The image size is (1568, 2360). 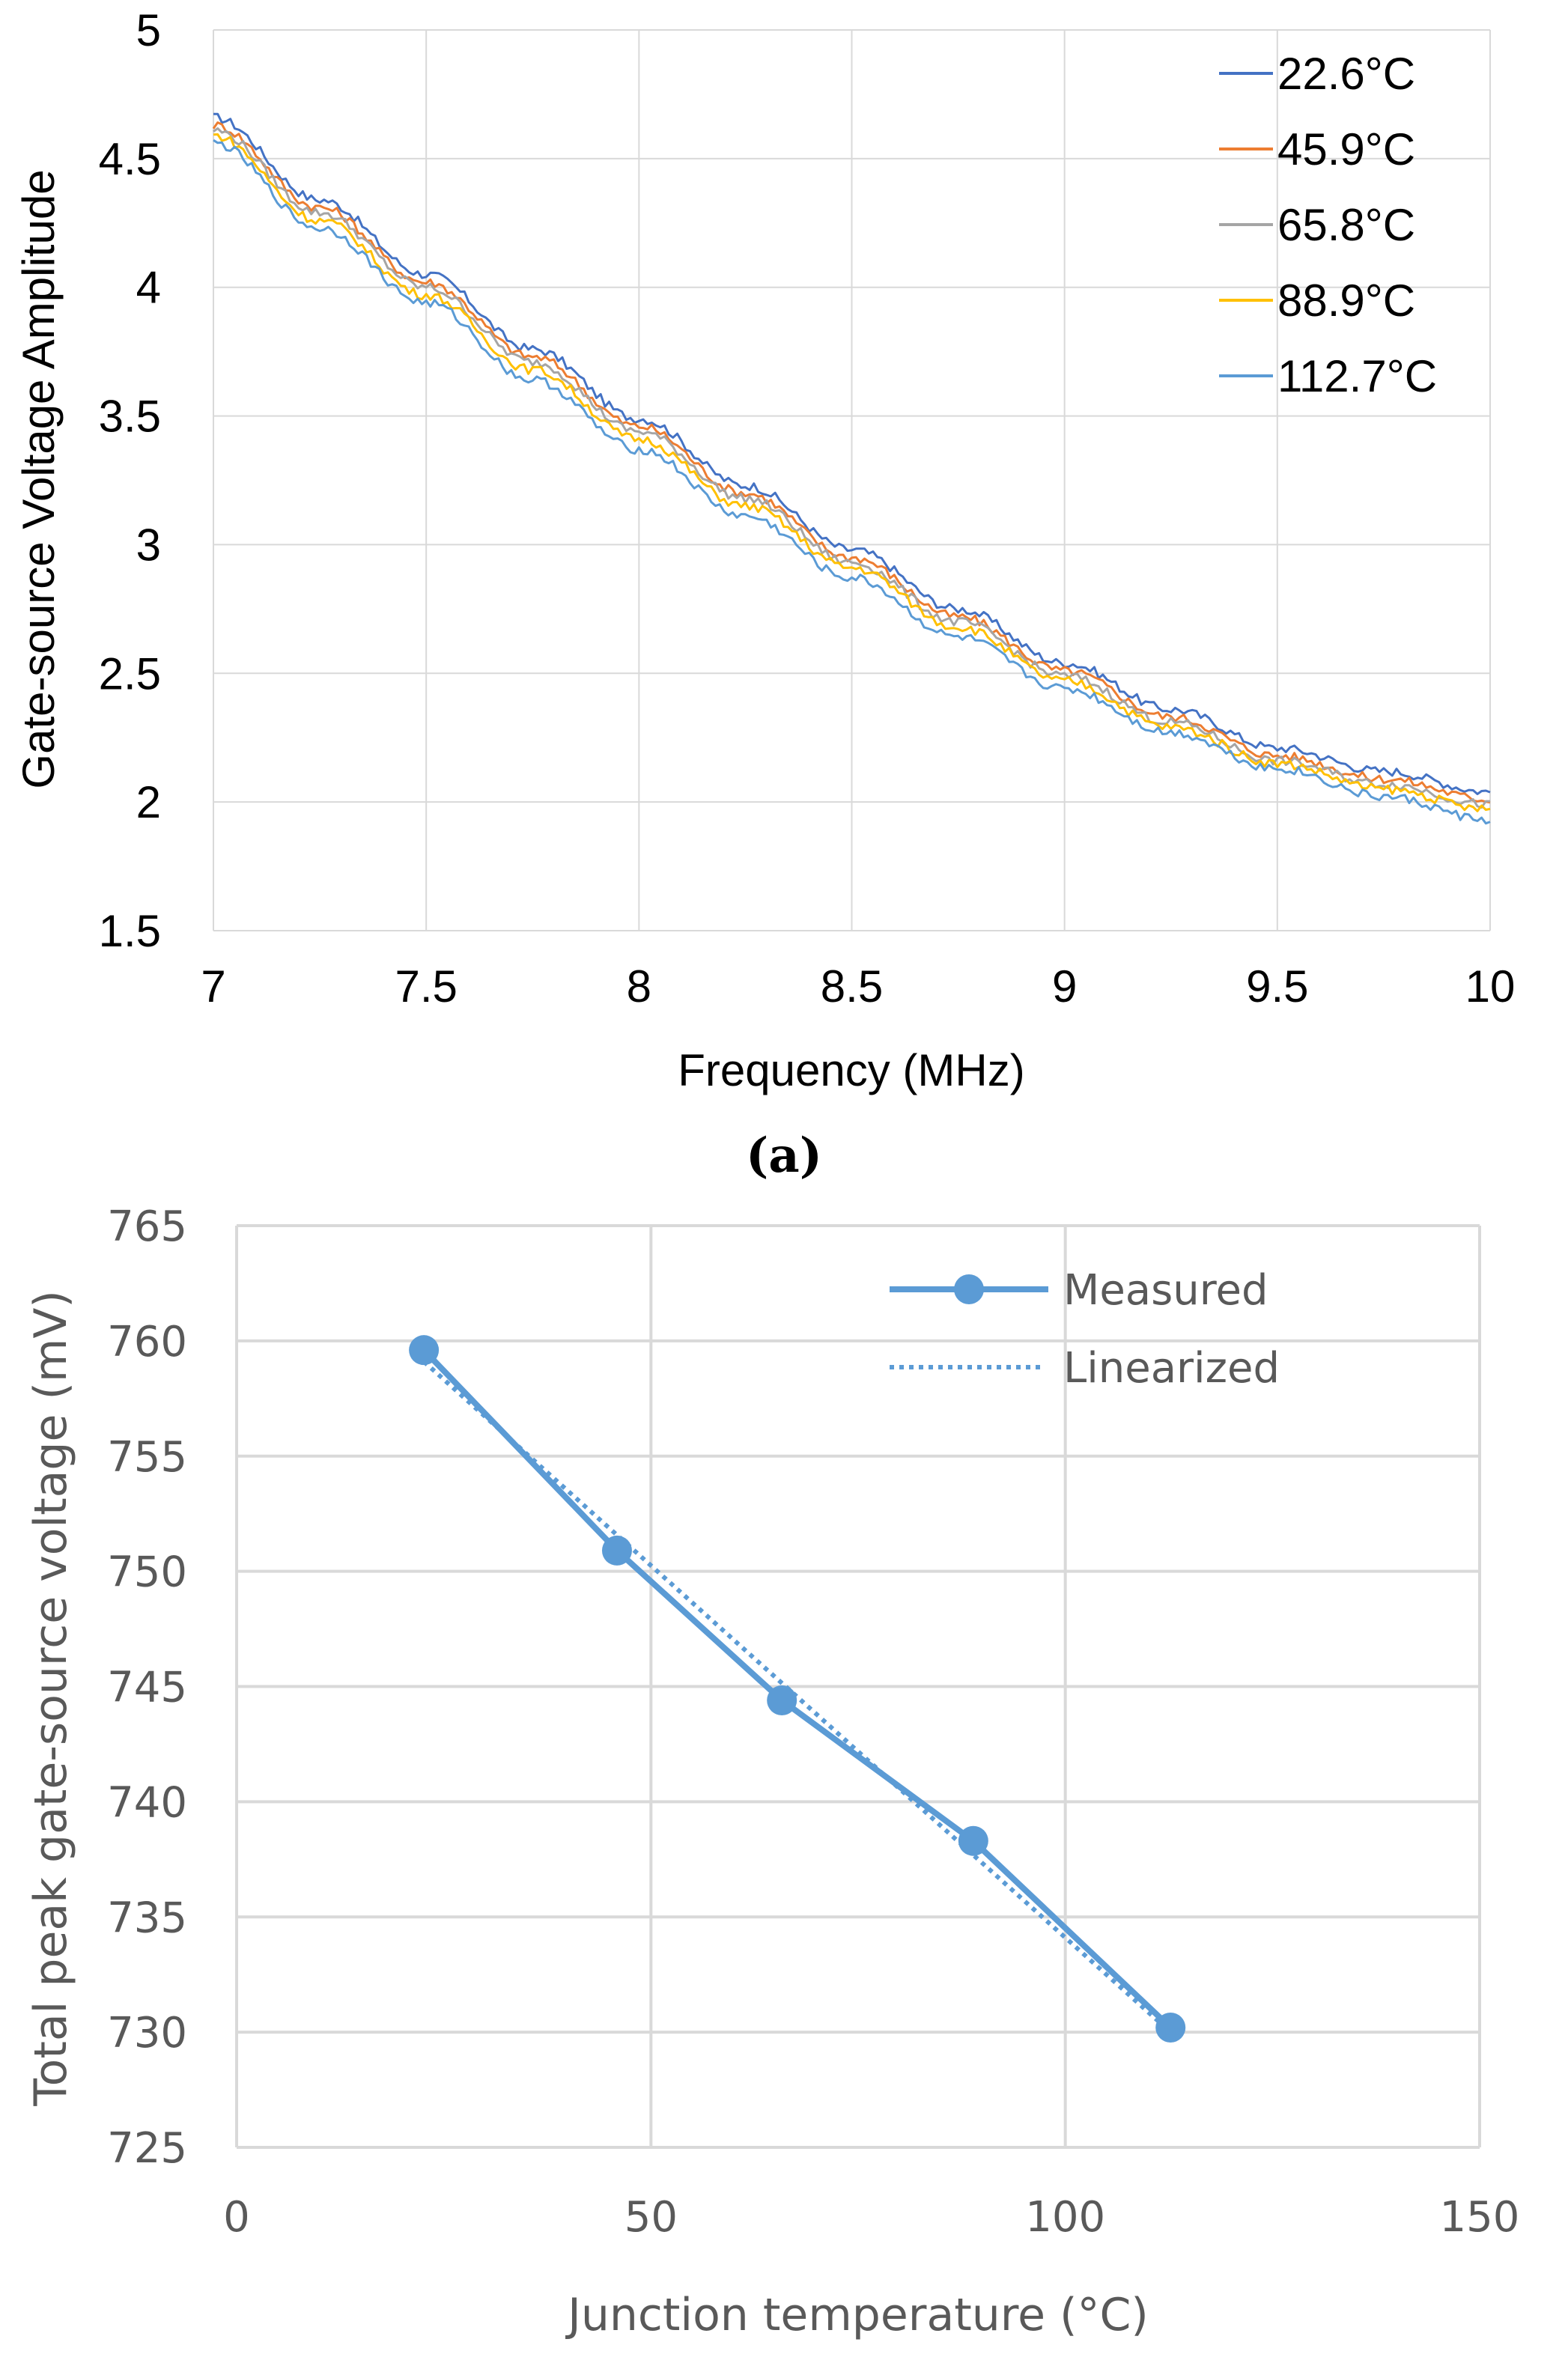 I want to click on chart-b-legend-measured-label: Measured, so click(x=1165, y=1290).